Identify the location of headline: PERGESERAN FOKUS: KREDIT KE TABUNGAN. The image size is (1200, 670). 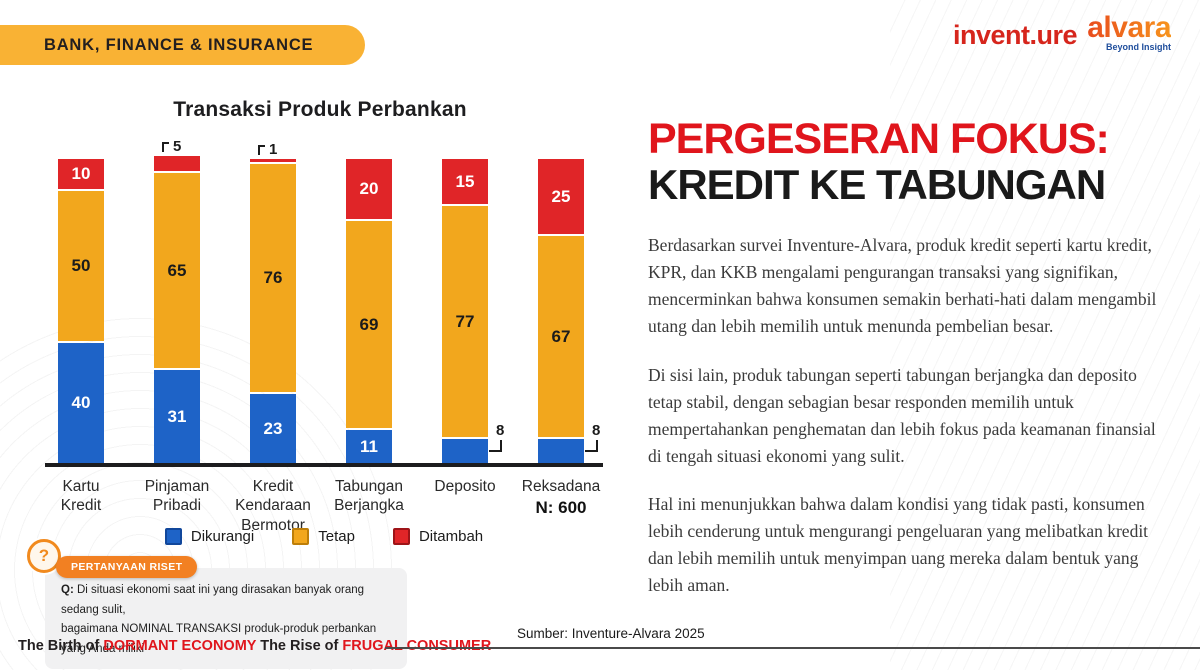
(879, 162).